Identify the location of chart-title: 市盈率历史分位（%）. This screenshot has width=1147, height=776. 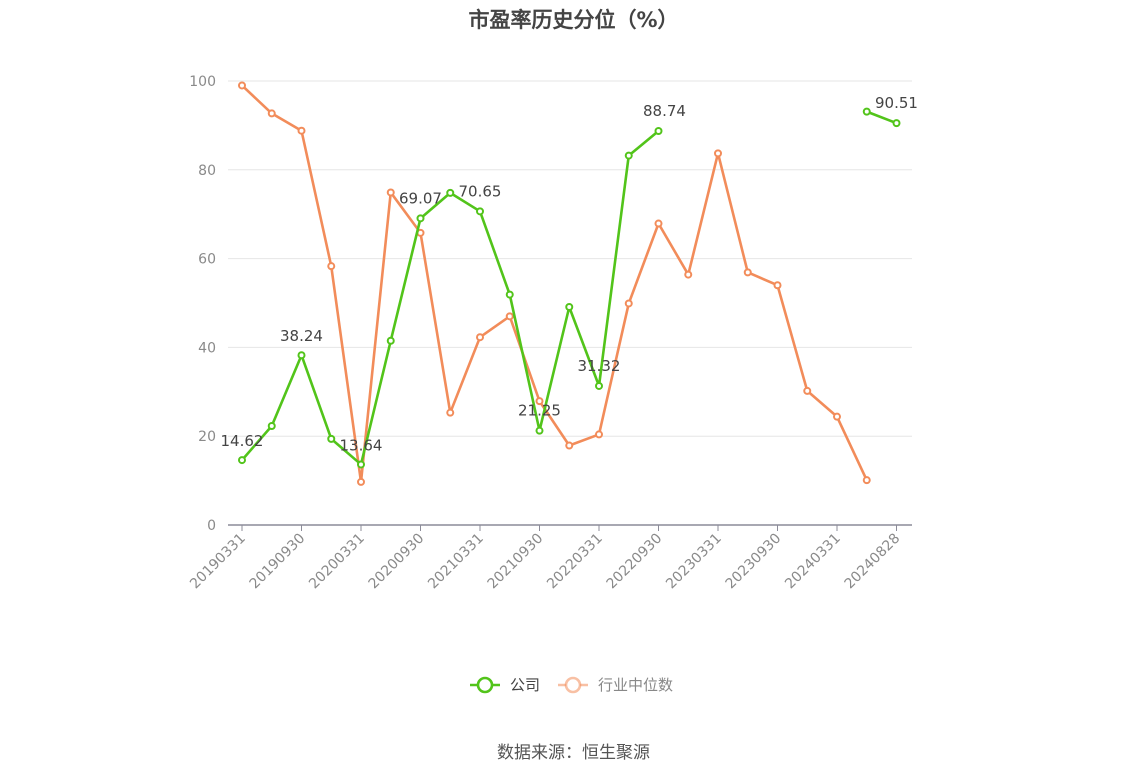
(573, 20).